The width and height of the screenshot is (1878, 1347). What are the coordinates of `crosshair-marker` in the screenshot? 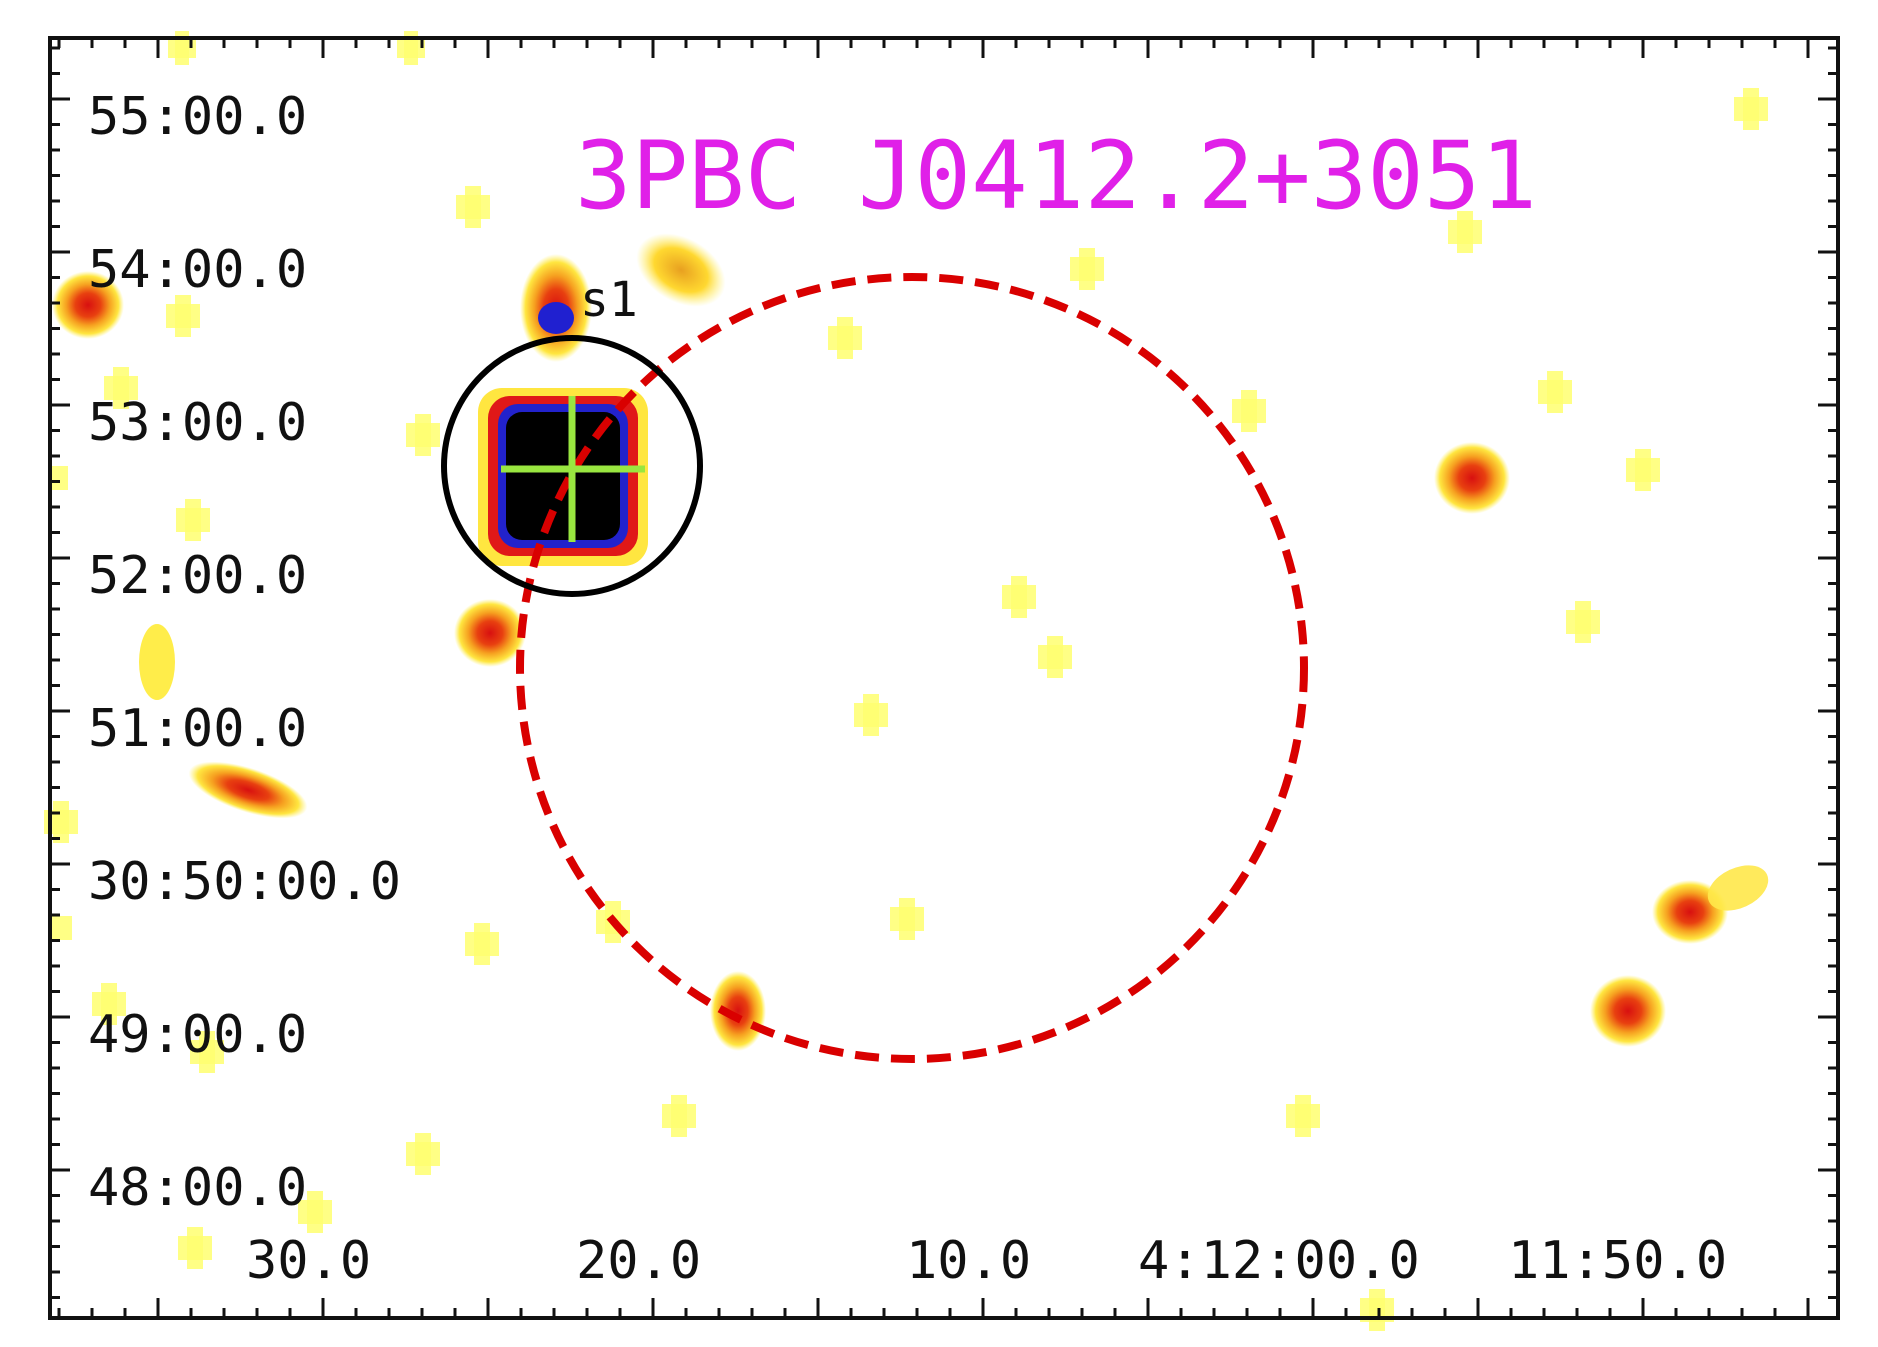 It's located at (573, 469).